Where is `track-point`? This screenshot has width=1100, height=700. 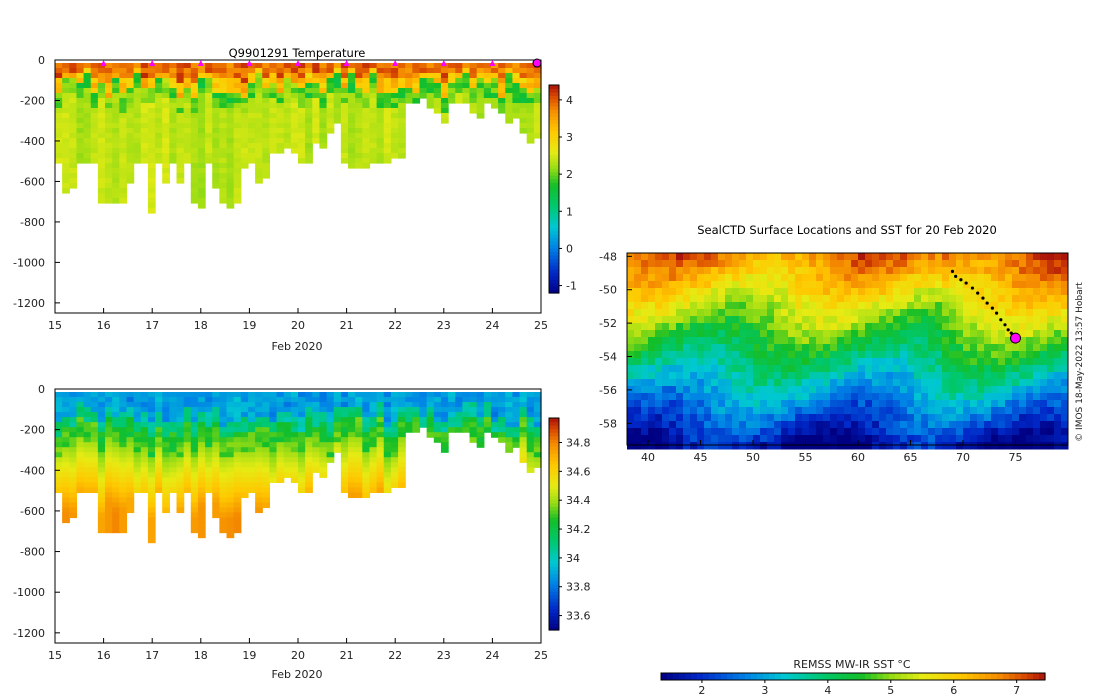
track-point is located at coordinates (956, 276).